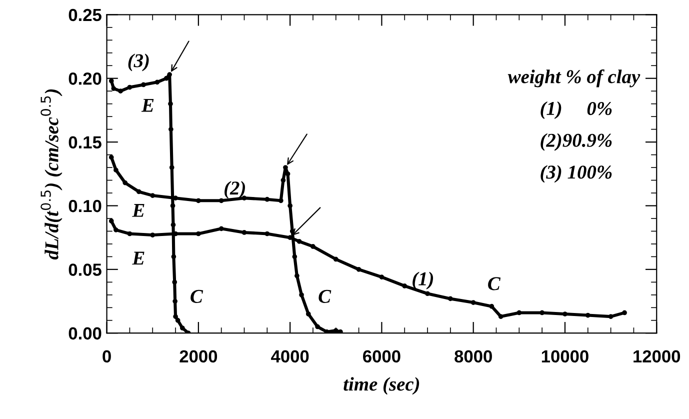 This screenshot has width=689, height=419. What do you see at coordinates (199, 356) in the screenshot?
I see `x-tick-label: 2000` at bounding box center [199, 356].